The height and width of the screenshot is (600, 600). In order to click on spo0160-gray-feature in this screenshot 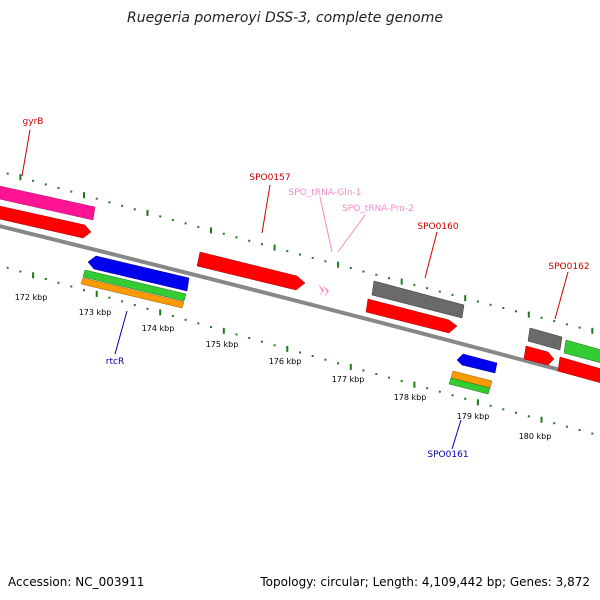, I will do `click(418, 299)`.